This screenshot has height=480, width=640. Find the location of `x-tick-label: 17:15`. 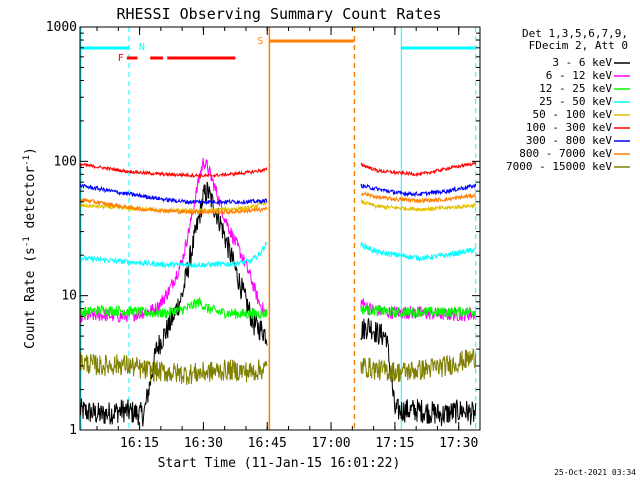

x-tick-label: 17:15 is located at coordinates (394, 443).